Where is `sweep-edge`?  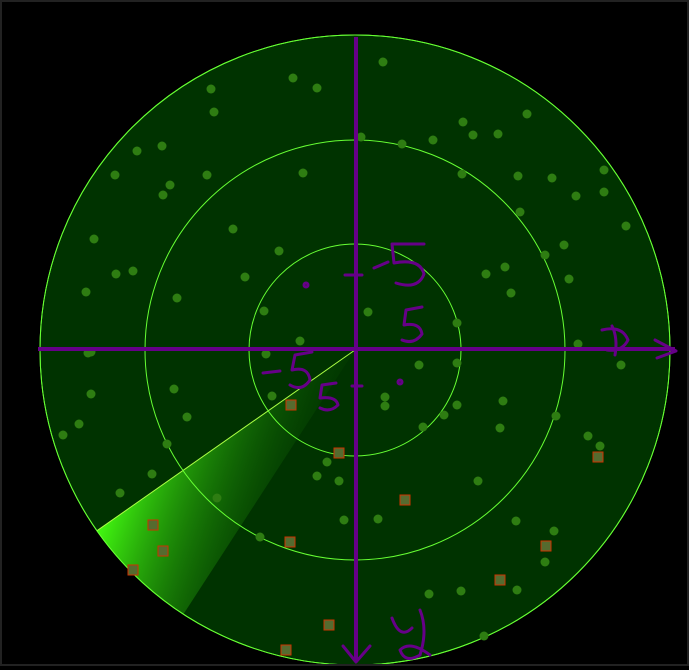
sweep-edge is located at coordinates (226, 440).